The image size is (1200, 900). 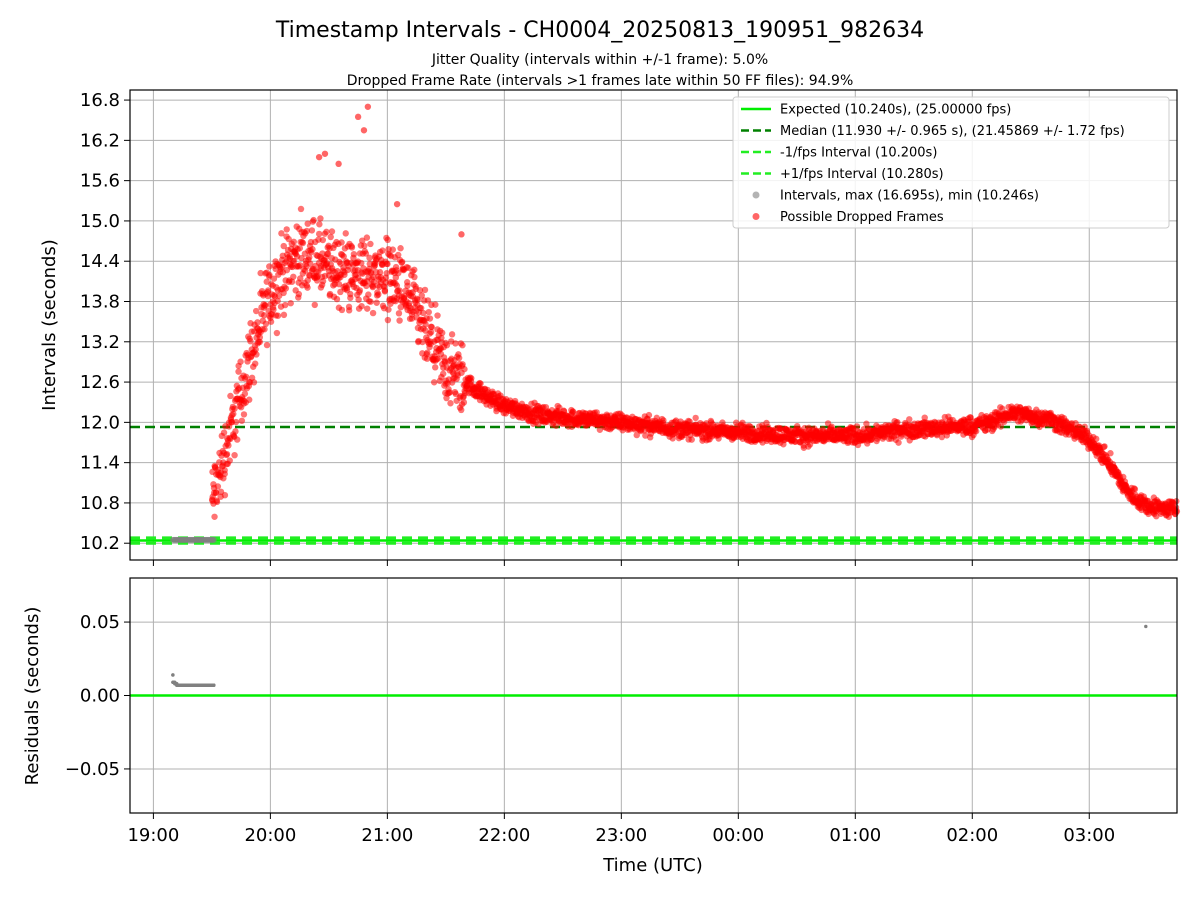 What do you see at coordinates (100, 302) in the screenshot?
I see `top-y-tick-label: 13.8` at bounding box center [100, 302].